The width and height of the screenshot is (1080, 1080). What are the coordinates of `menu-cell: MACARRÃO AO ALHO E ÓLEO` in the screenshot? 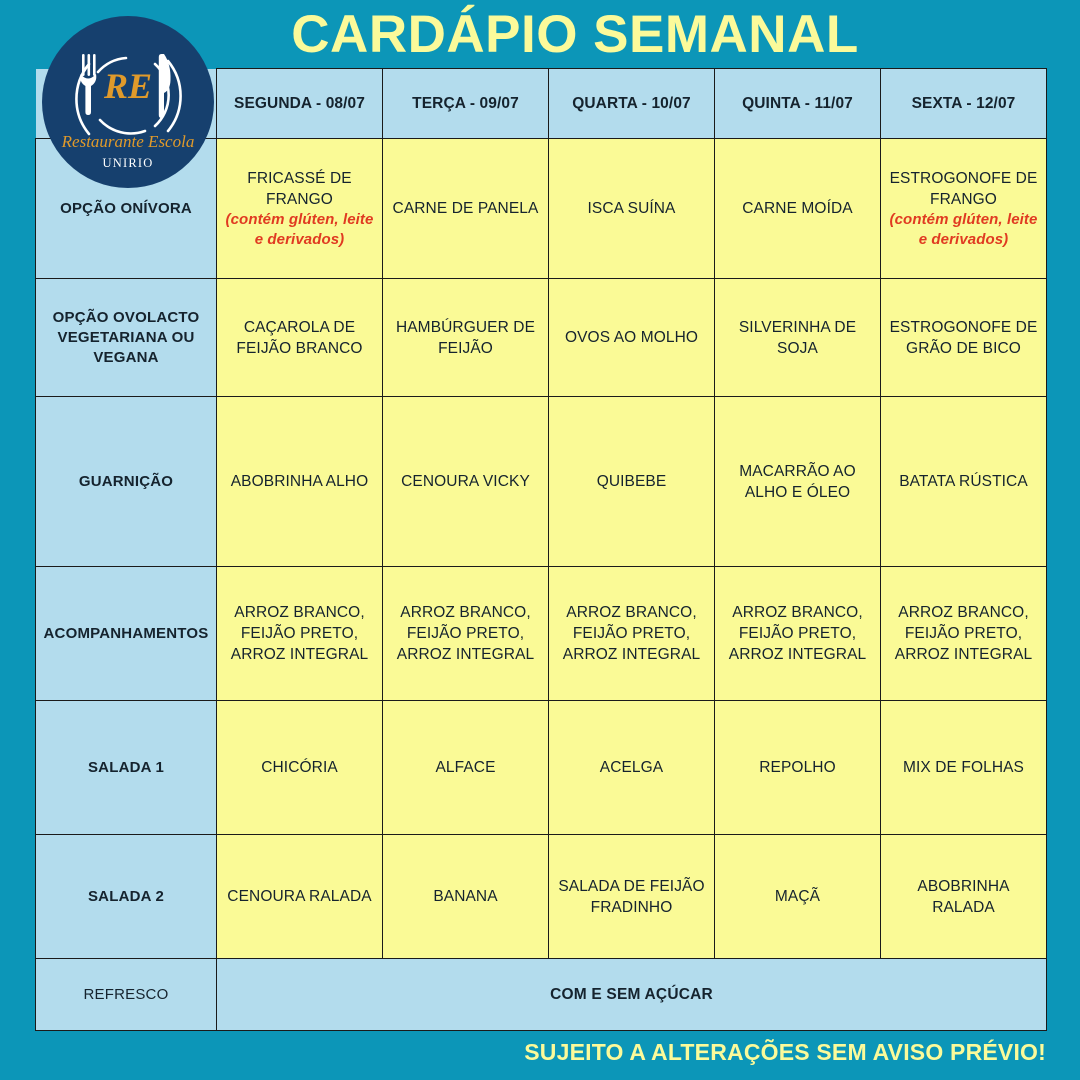 It's located at (797, 481).